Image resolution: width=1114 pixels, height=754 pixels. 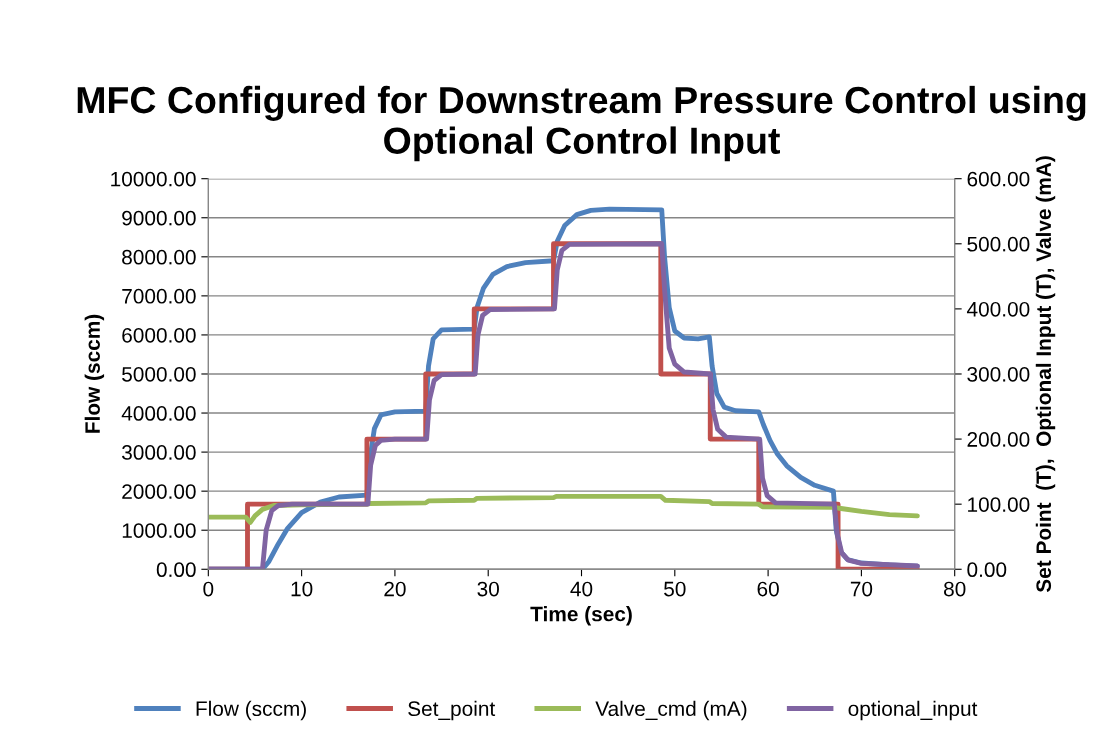 What do you see at coordinates (1045, 374) in the screenshot?
I see `y2-axis-title: Set Point (T), Optional Input (T), Valve (mA)` at bounding box center [1045, 374].